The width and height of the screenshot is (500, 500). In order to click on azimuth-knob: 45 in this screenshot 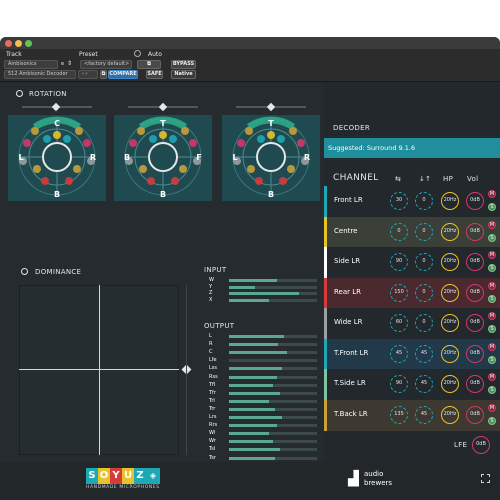, I will do `click(399, 353)`.